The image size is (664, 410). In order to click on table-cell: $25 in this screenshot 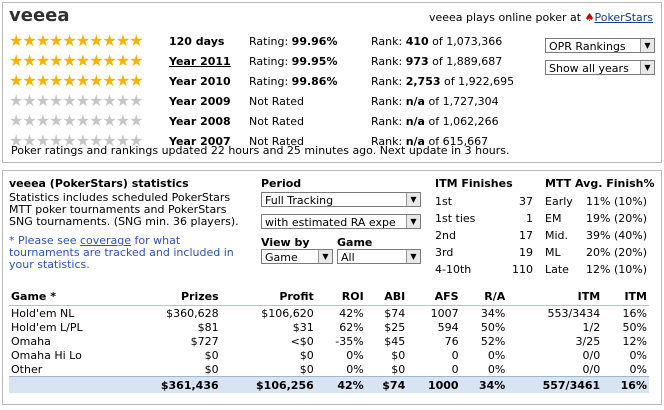, I will do `click(395, 327)`.